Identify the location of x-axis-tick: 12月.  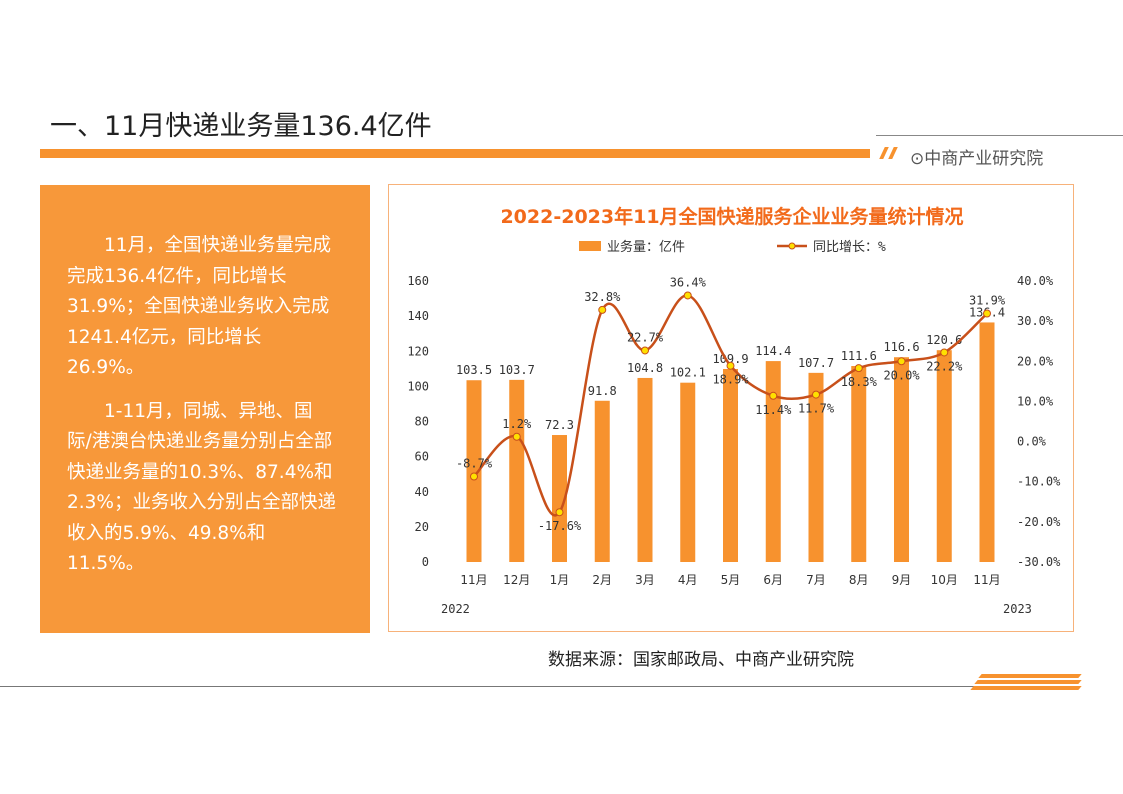
(516, 580).